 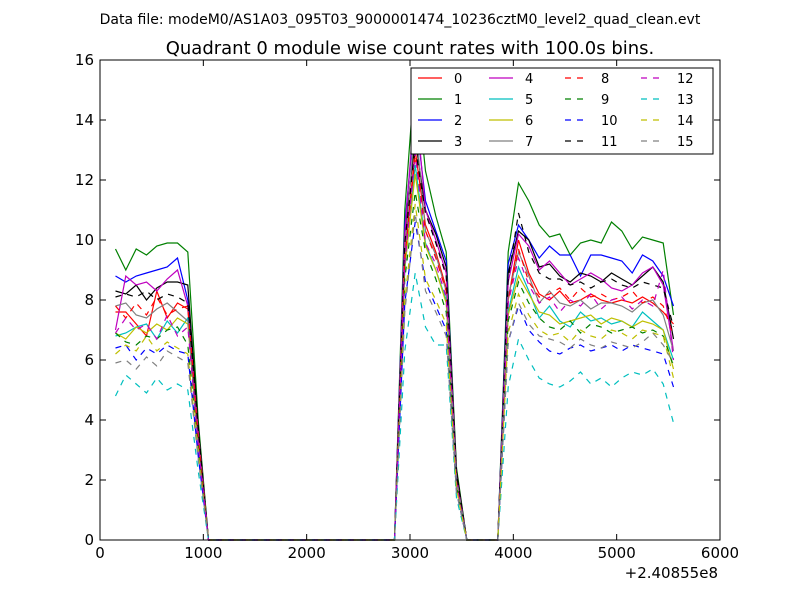 I want to click on y-tick-label: 4, so click(x=89, y=420).